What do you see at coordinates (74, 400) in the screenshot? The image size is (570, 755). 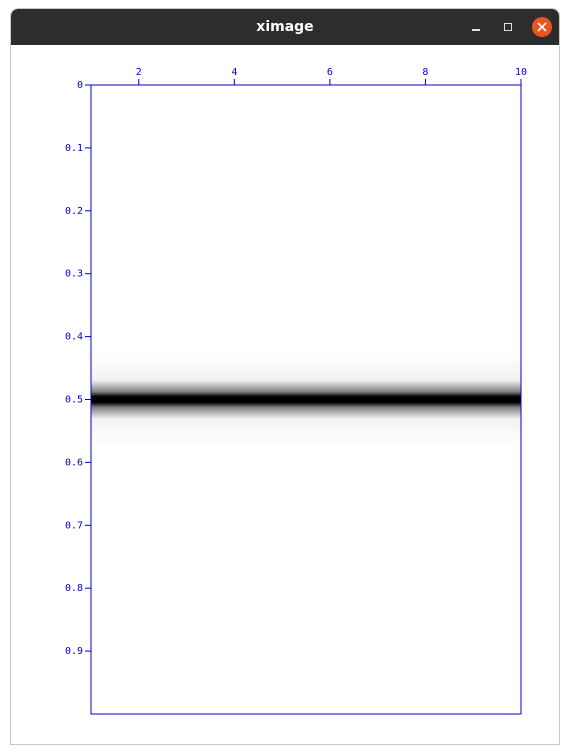 I see `y-tick-label: 0.5` at bounding box center [74, 400].